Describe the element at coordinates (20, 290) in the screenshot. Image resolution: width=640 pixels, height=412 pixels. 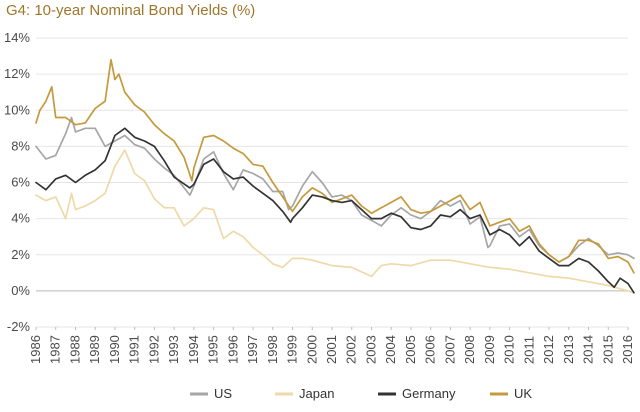
I see `y-tick-label: 0%` at that location.